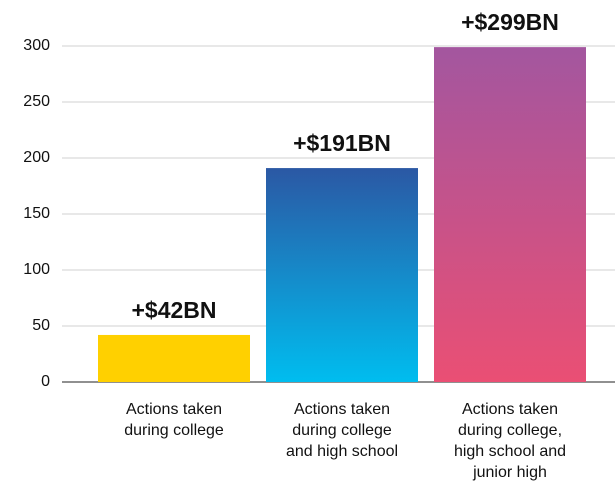 This screenshot has width=615, height=491. Describe the element at coordinates (173, 310) in the screenshot. I see `value-label: +$42BN` at that location.